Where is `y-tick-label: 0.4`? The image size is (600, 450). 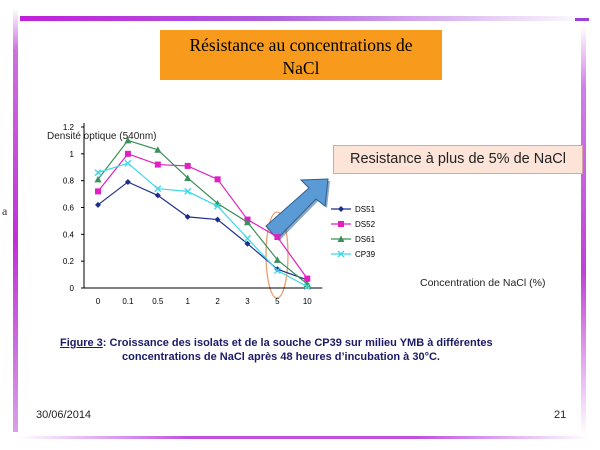
y-tick-label: 0.4 is located at coordinates (69, 234).